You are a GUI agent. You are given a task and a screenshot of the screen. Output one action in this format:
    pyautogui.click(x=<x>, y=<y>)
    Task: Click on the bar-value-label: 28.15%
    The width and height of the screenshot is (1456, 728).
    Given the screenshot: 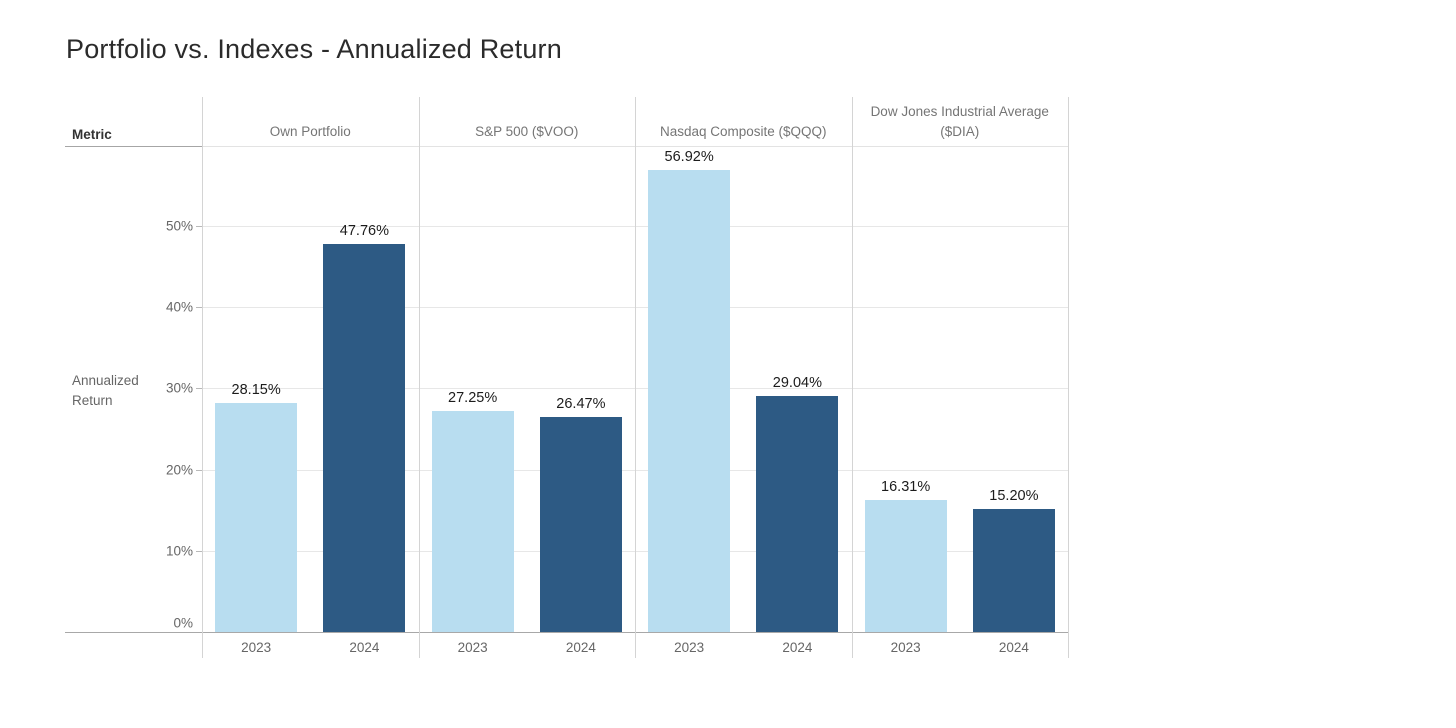 What is the action you would take?
    pyautogui.click(x=256, y=390)
    